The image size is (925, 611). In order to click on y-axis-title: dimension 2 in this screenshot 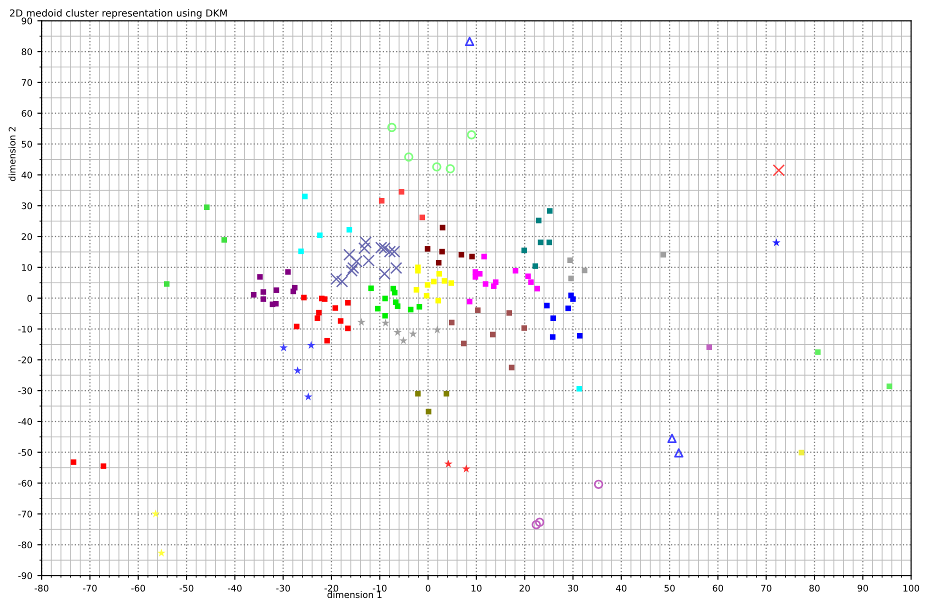, I will do `click(12, 154)`.